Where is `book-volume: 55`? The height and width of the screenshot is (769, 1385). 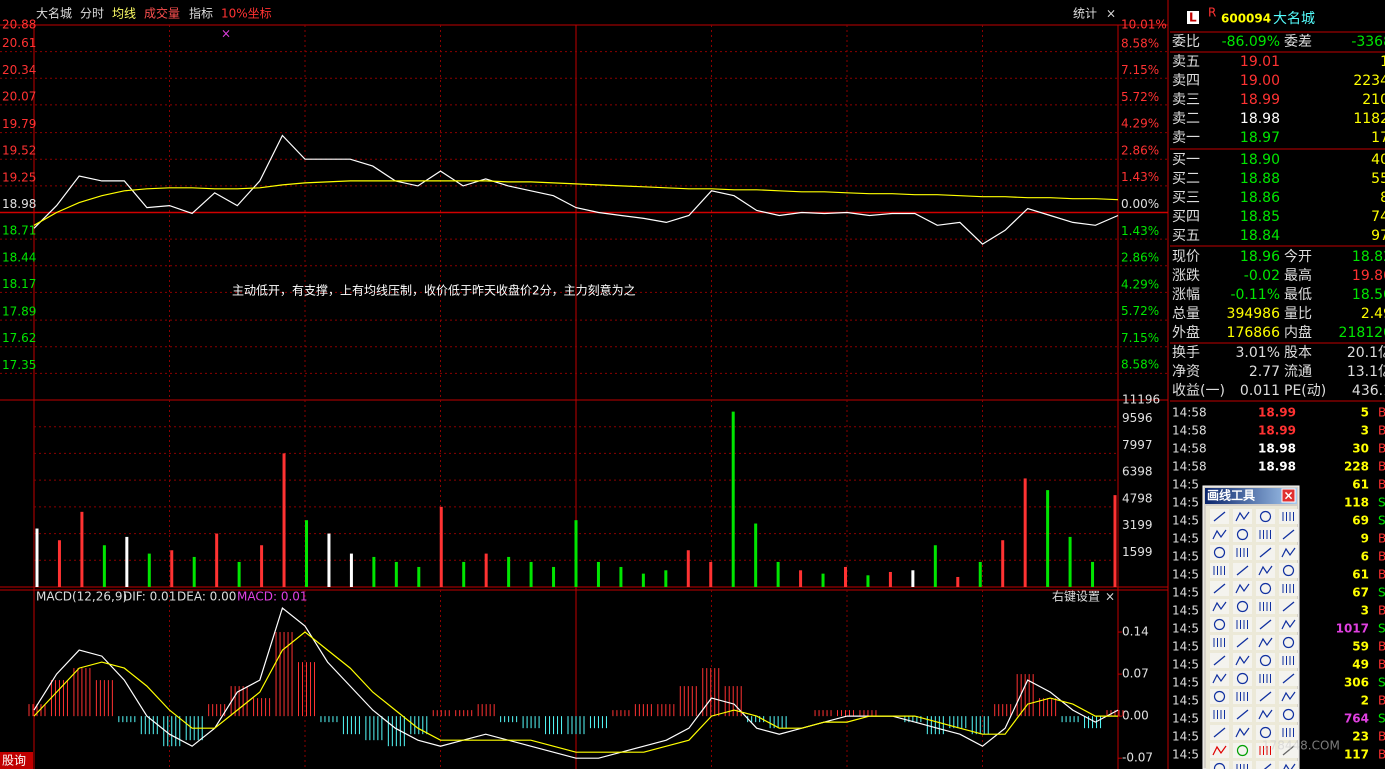 book-volume: 55 is located at coordinates (1378, 179).